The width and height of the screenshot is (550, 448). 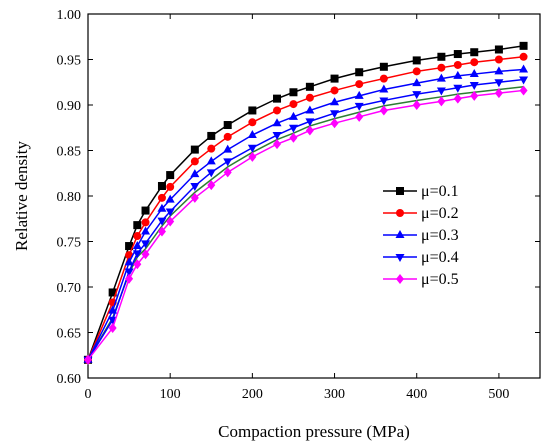 I want to click on legend-label: μ=0.1, so click(x=440, y=191).